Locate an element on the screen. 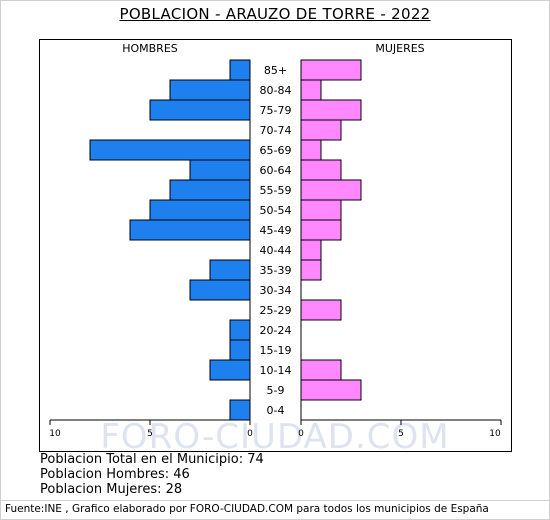 The width and height of the screenshot is (550, 520). chart-title: POBLACION - ARAUZO DE TORRE - 2022 is located at coordinates (275, 14).